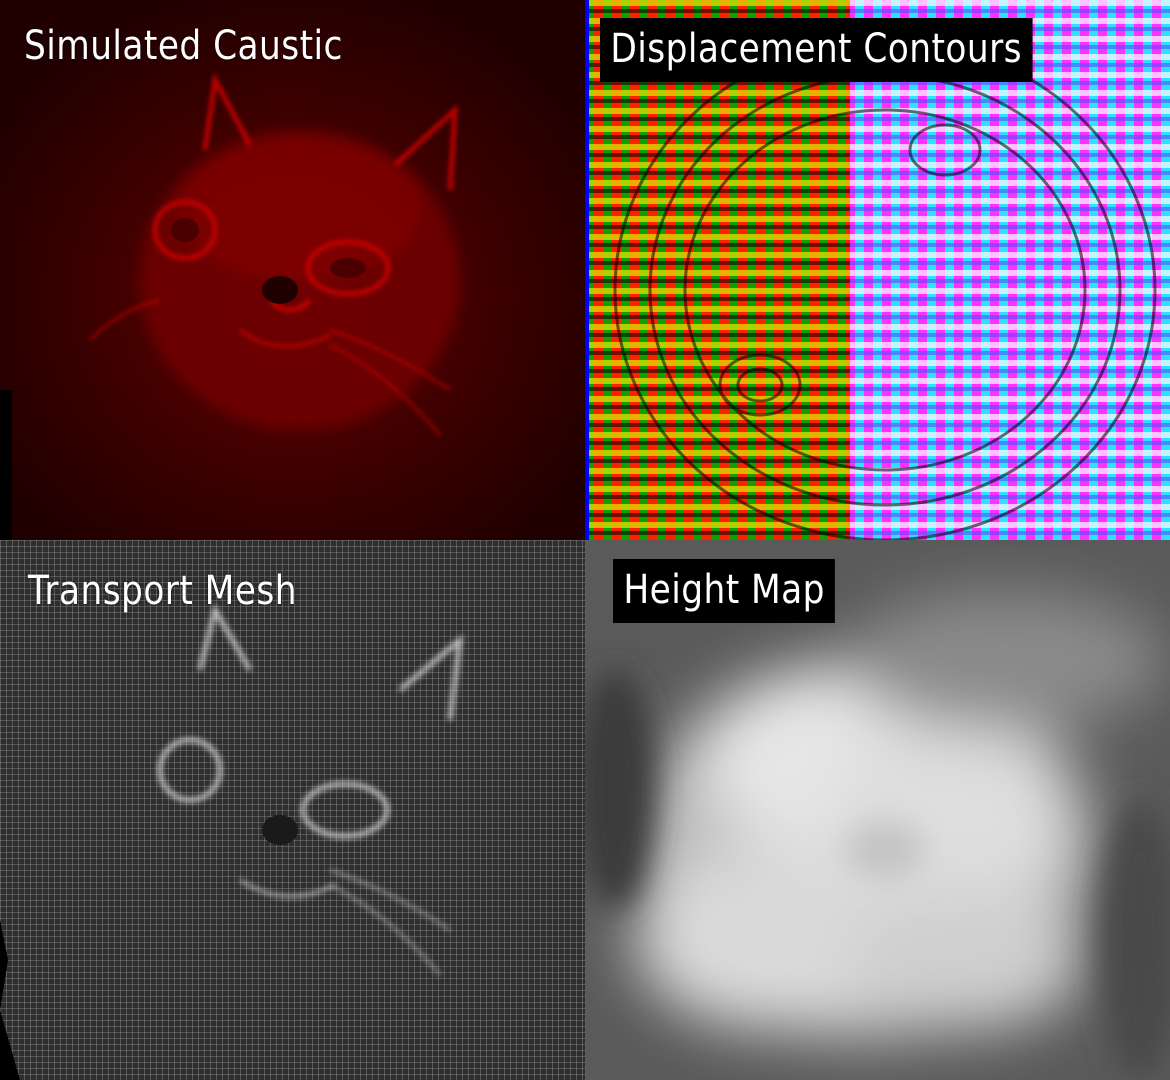 This screenshot has width=1170, height=1080. I want to click on transport-mesh-title: Transport Mesh, so click(162, 591).